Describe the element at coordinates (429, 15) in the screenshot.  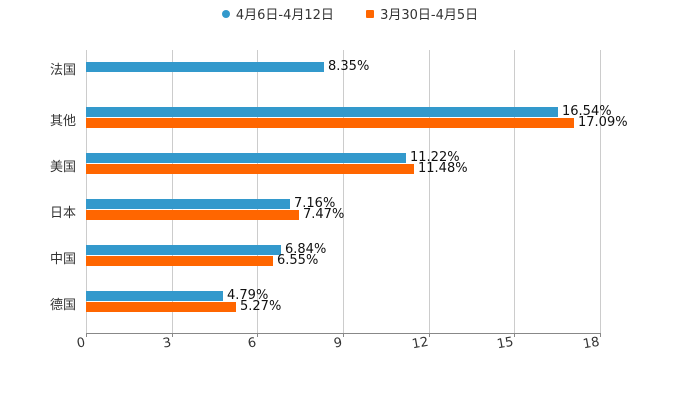
I see `legend-label: 3月30日-4月5日` at that location.